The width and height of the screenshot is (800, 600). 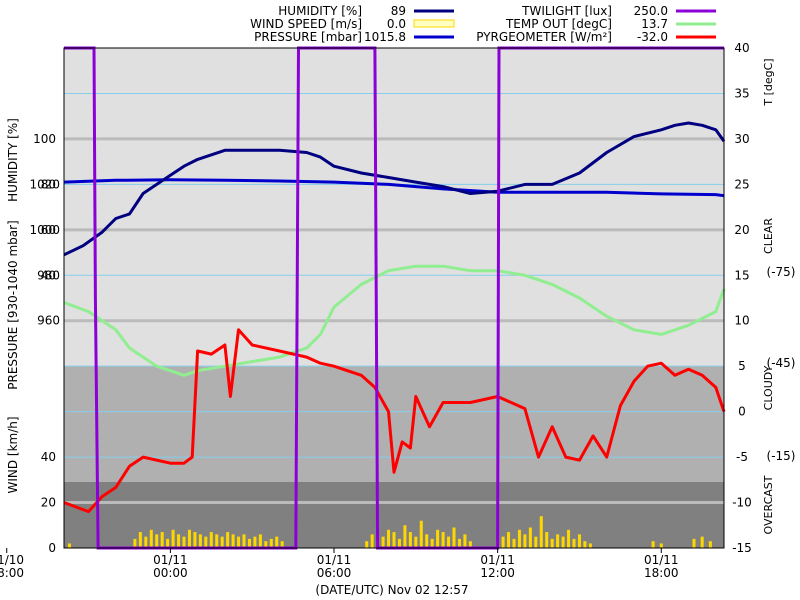 What do you see at coordinates (48, 321) in the screenshot?
I see `pressure-tick-label: 960` at bounding box center [48, 321].